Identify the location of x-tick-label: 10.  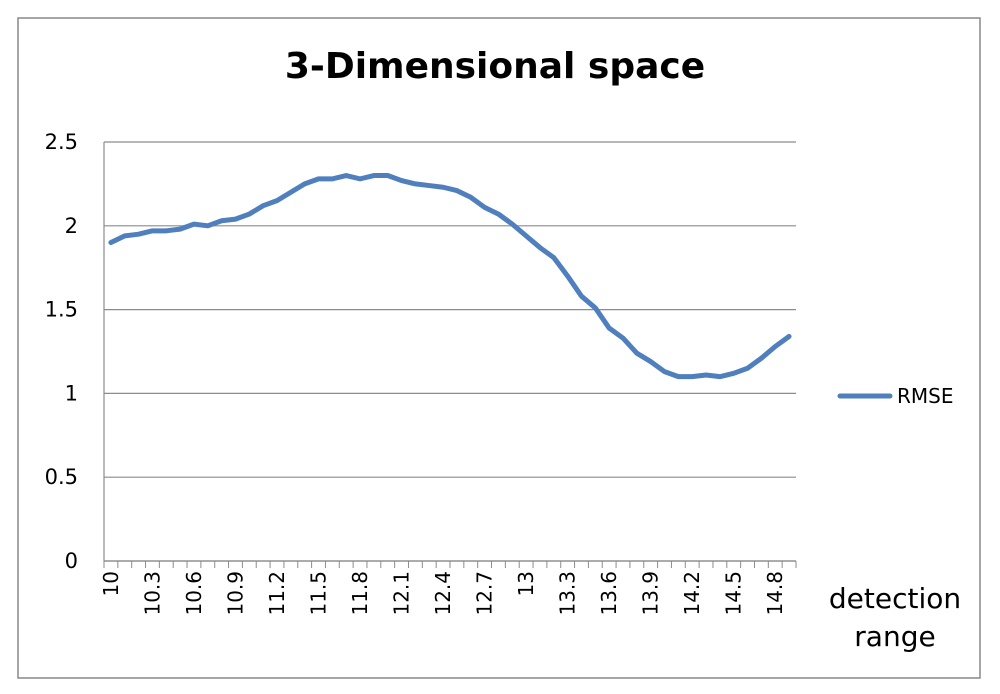
(111, 583).